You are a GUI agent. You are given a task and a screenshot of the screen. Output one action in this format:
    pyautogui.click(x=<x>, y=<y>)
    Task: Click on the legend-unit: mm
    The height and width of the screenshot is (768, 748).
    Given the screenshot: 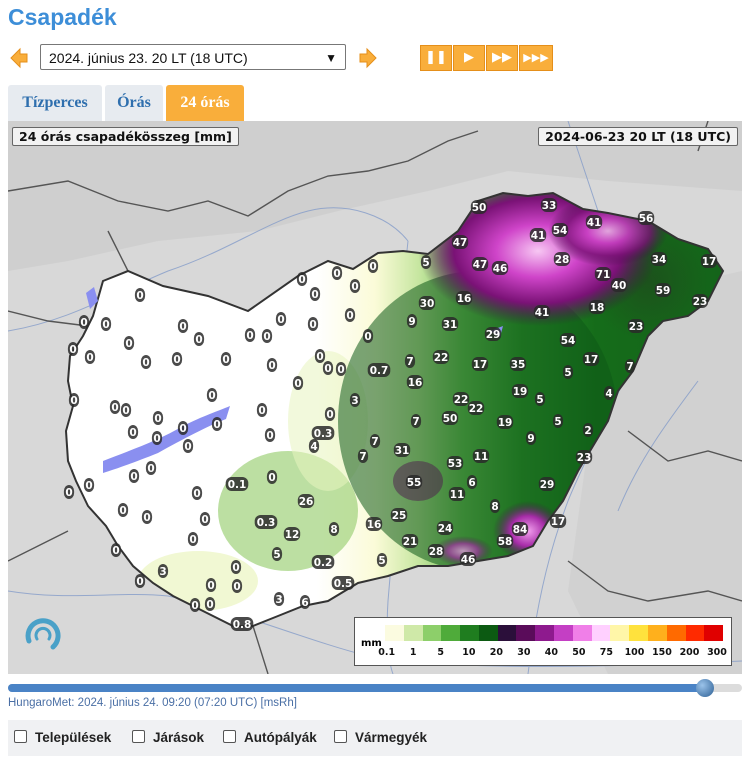 What is the action you would take?
    pyautogui.click(x=371, y=643)
    